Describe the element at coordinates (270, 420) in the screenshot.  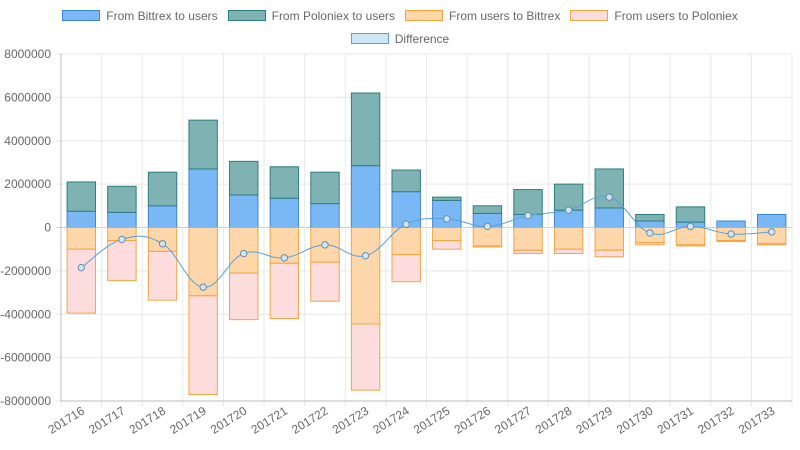
I see `x-tick-label: 201721` at that location.